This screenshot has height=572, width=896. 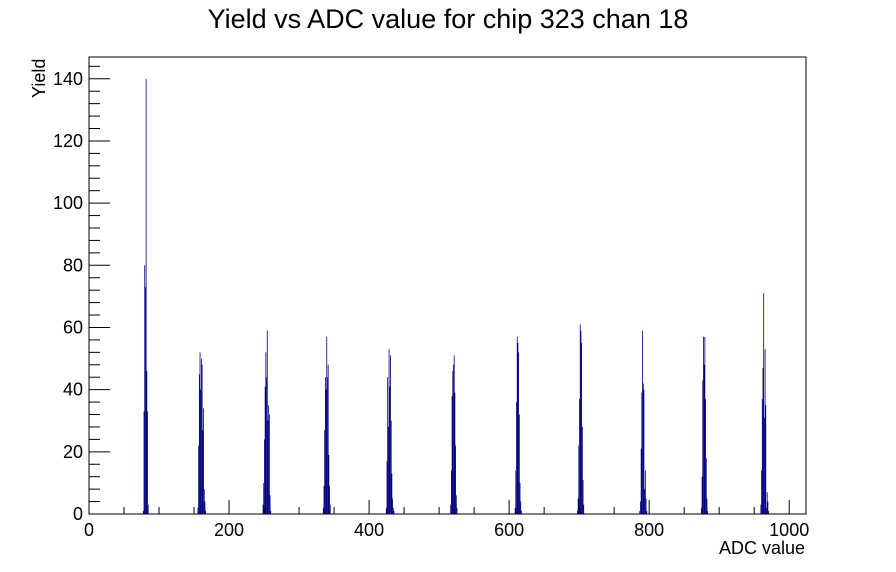 What do you see at coordinates (73, 327) in the screenshot?
I see `y-tick-label: 60` at bounding box center [73, 327].